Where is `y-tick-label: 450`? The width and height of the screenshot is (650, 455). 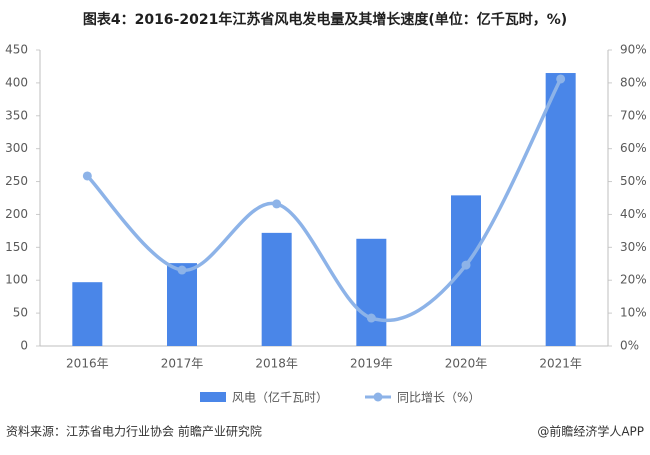
y-tick-label: 450 is located at coordinates (16, 50).